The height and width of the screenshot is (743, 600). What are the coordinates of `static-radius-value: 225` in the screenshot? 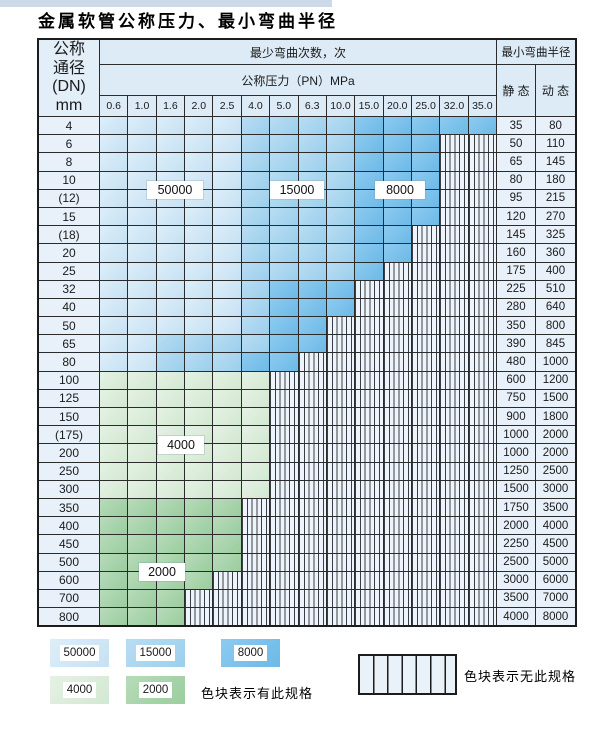 It's located at (516, 289).